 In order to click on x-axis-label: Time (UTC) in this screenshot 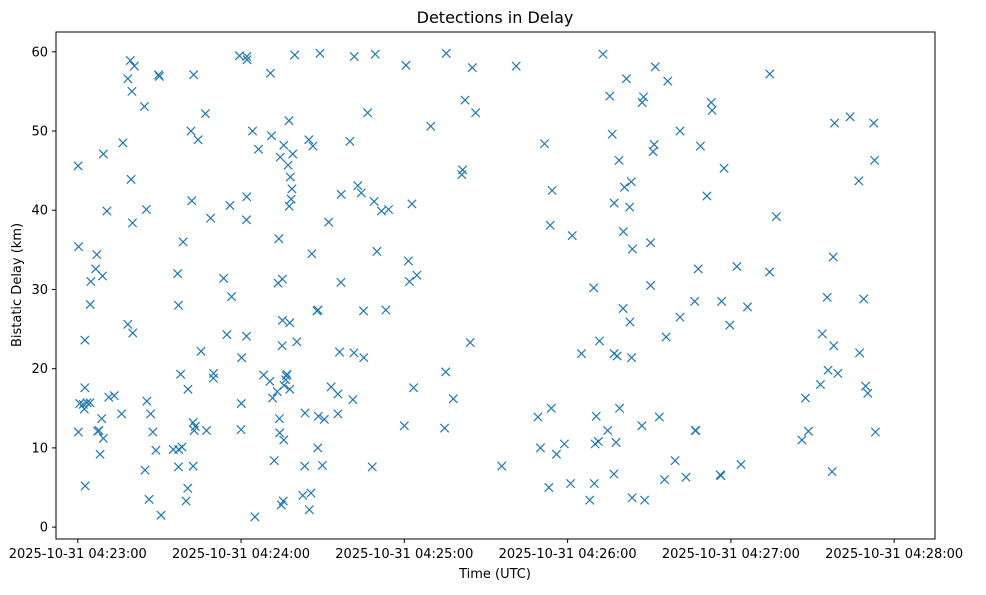, I will do `click(494, 574)`.